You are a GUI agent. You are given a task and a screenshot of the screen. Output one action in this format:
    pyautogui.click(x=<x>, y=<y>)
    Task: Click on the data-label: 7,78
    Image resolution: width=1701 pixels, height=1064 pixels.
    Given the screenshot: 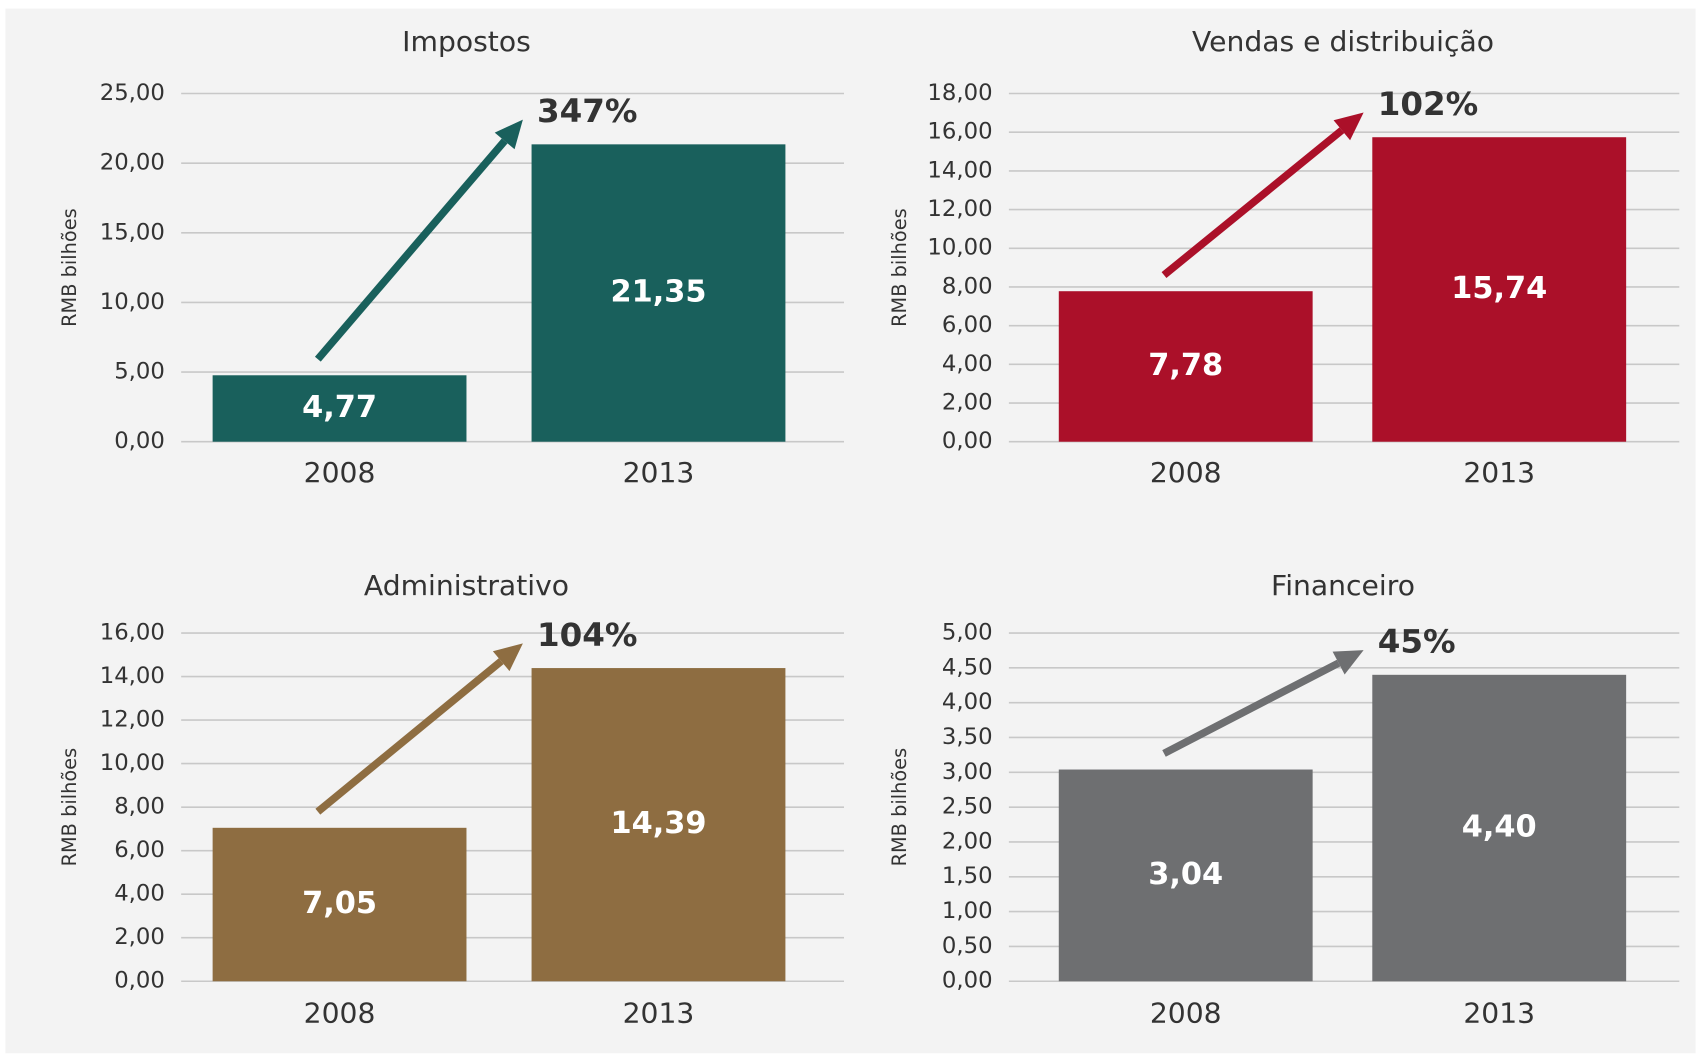 What is the action you would take?
    pyautogui.click(x=1185, y=365)
    